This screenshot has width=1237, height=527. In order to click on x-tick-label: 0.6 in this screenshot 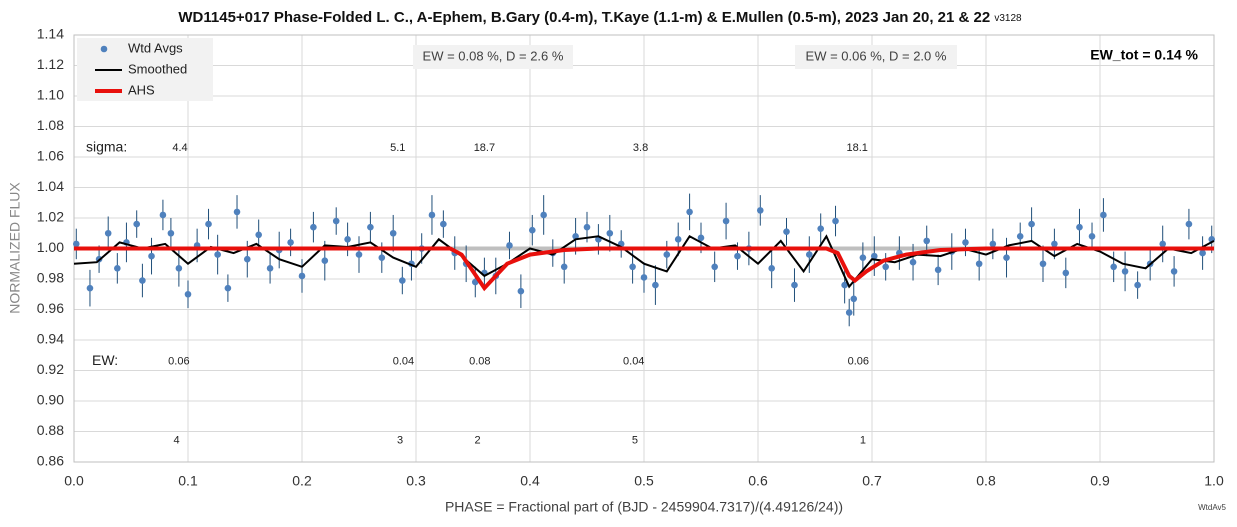, I will do `click(758, 481)`.